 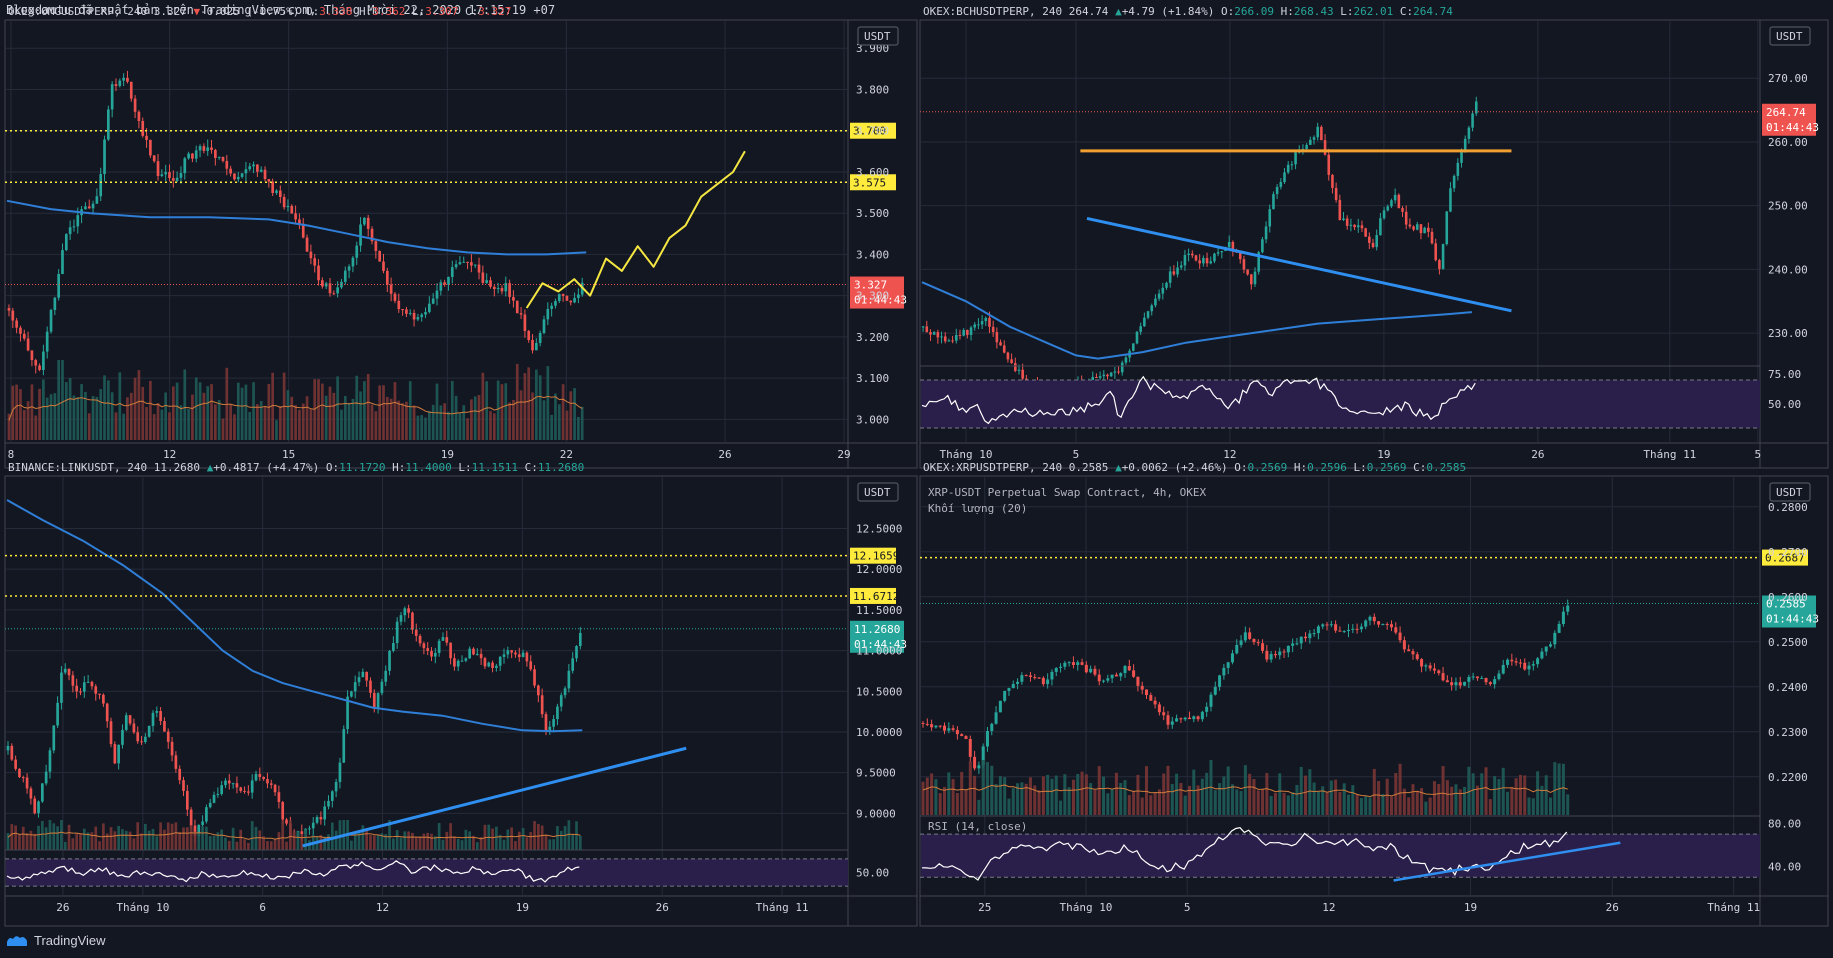 What do you see at coordinates (269, 467) in the screenshot?
I see `symbol-change: +0.4817 (+4.47%)` at bounding box center [269, 467].